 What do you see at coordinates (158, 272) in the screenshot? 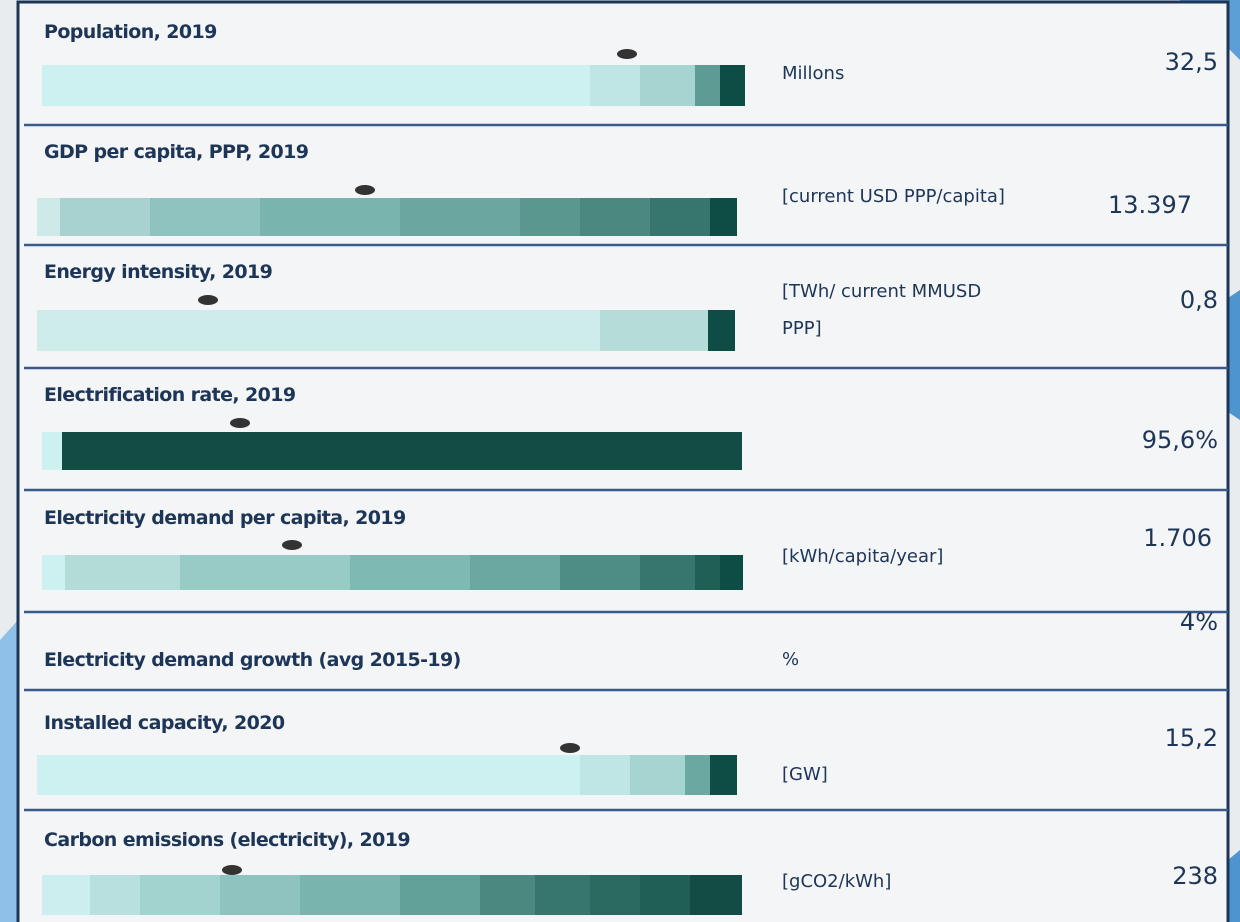
I see `indicator-label: Energy intensity, 2019` at bounding box center [158, 272].